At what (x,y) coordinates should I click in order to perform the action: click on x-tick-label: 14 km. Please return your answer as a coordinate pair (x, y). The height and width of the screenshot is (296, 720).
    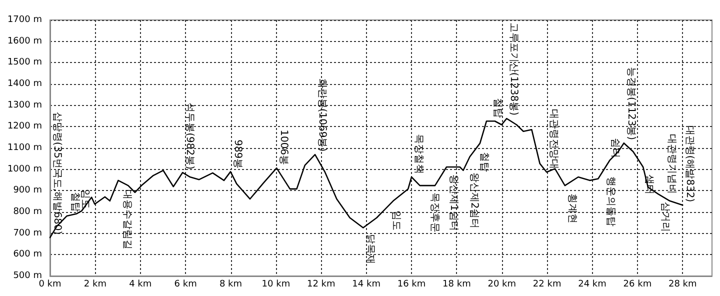
    Looking at the image, I should click on (366, 285).